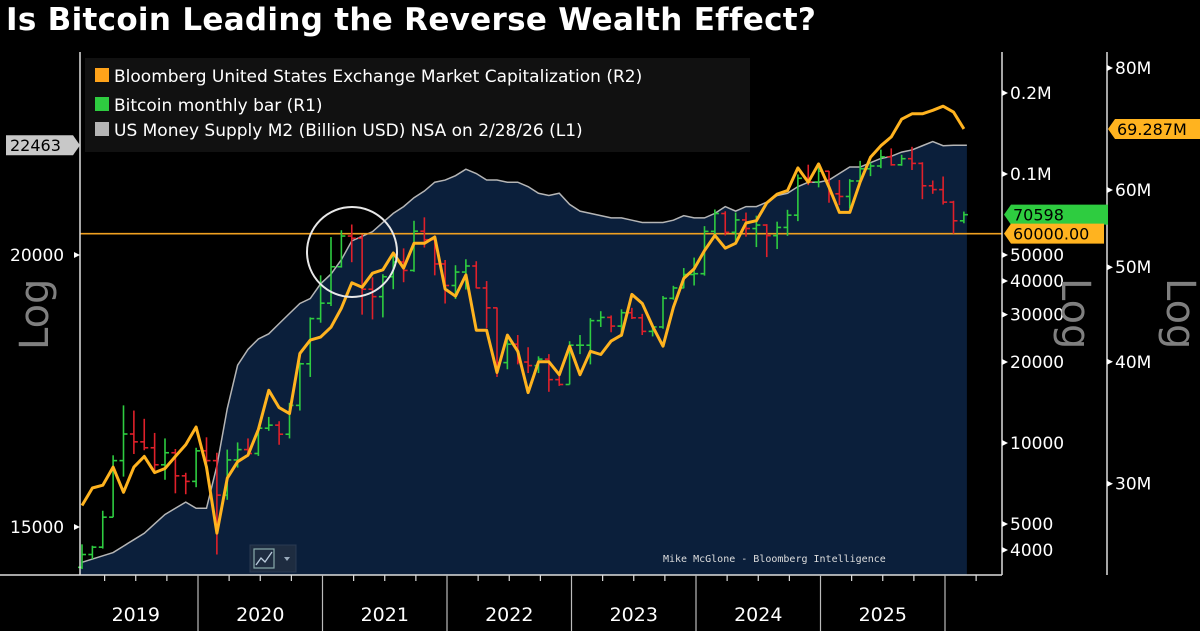  I want to click on right1-axis-tick-label: 5000, so click(1031, 525).